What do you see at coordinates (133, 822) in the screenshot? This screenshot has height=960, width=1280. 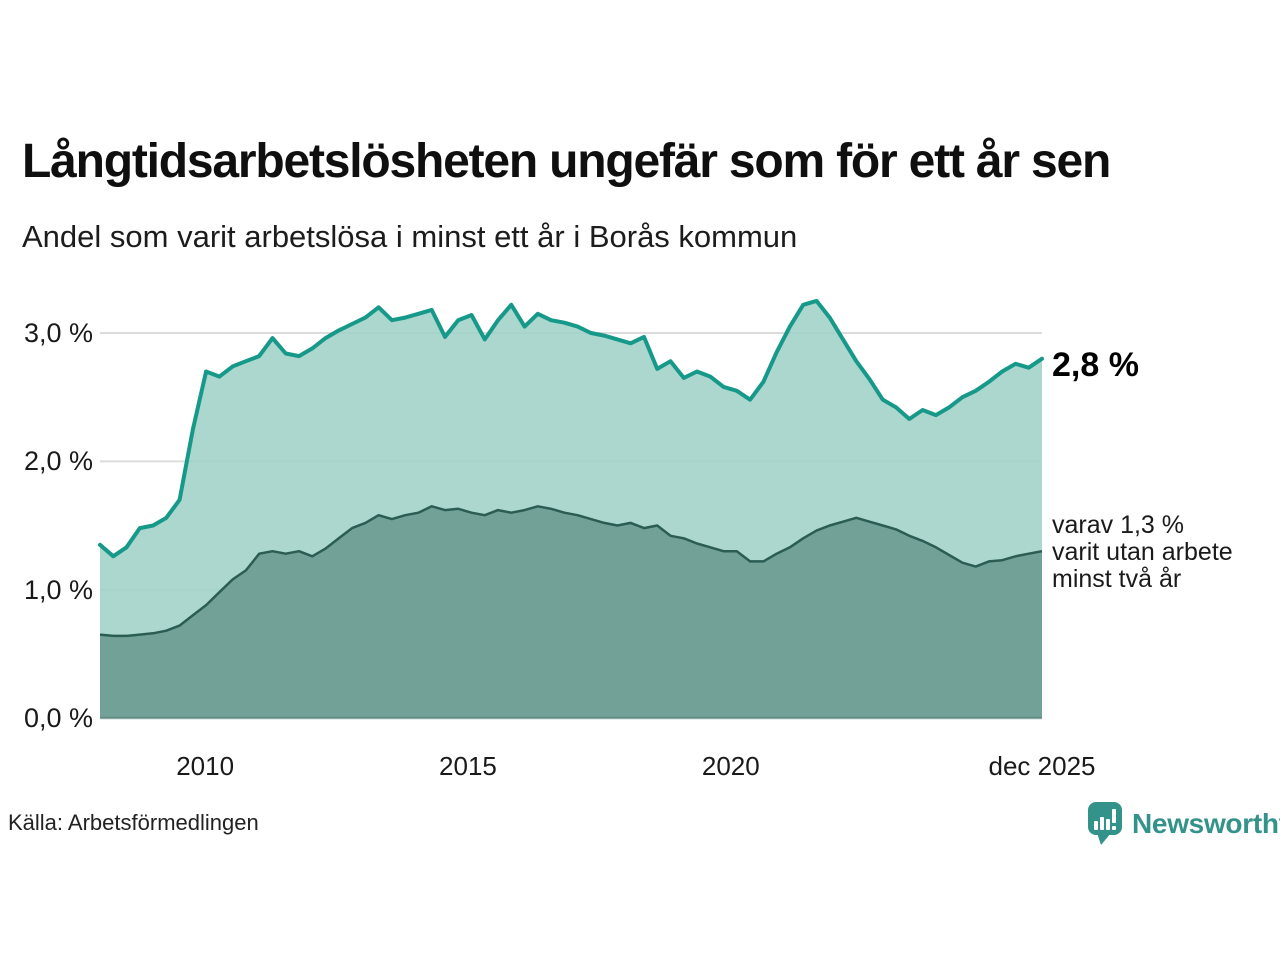 I see `source-note: Källa: Arbetsförmedlingen` at bounding box center [133, 822].